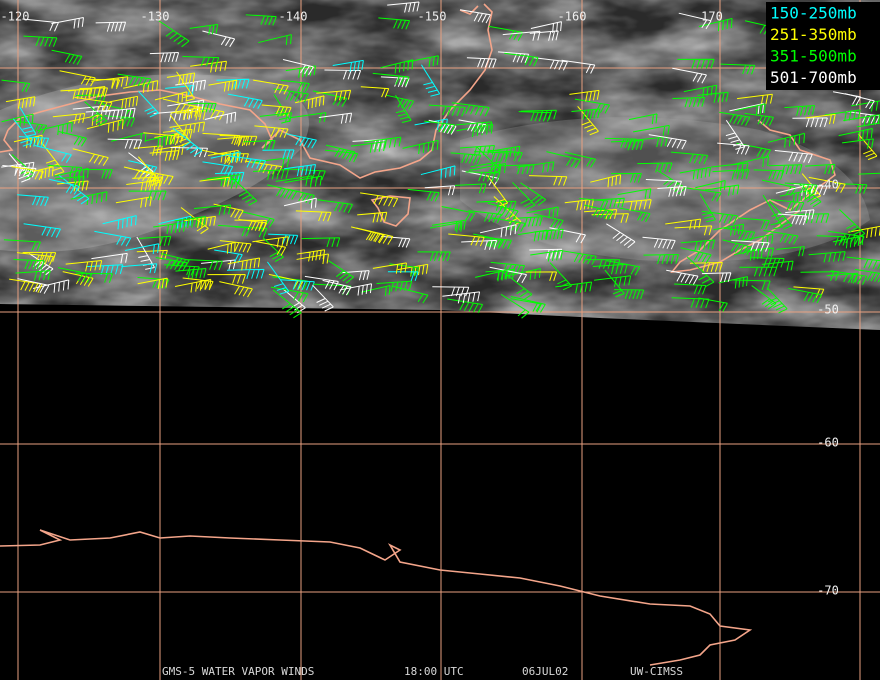  I want to click on legend: 150-250mb 251-350mb 351-500mb 501-700mb, so click(823, 46).